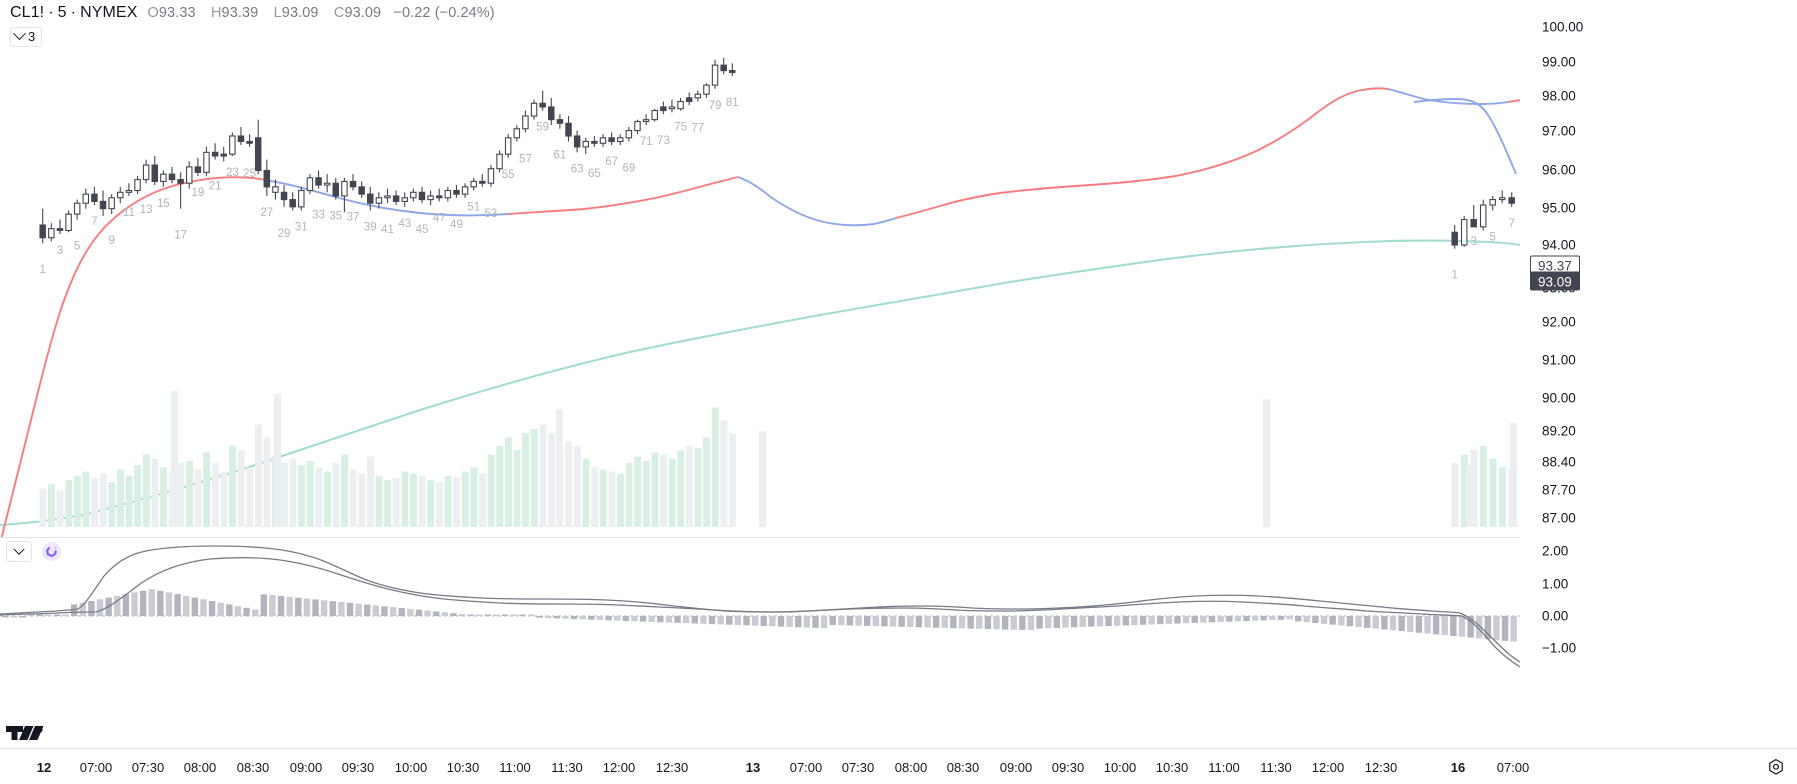  Describe the element at coordinates (491, 214) in the screenshot. I see `bar-number-label: 53` at that location.